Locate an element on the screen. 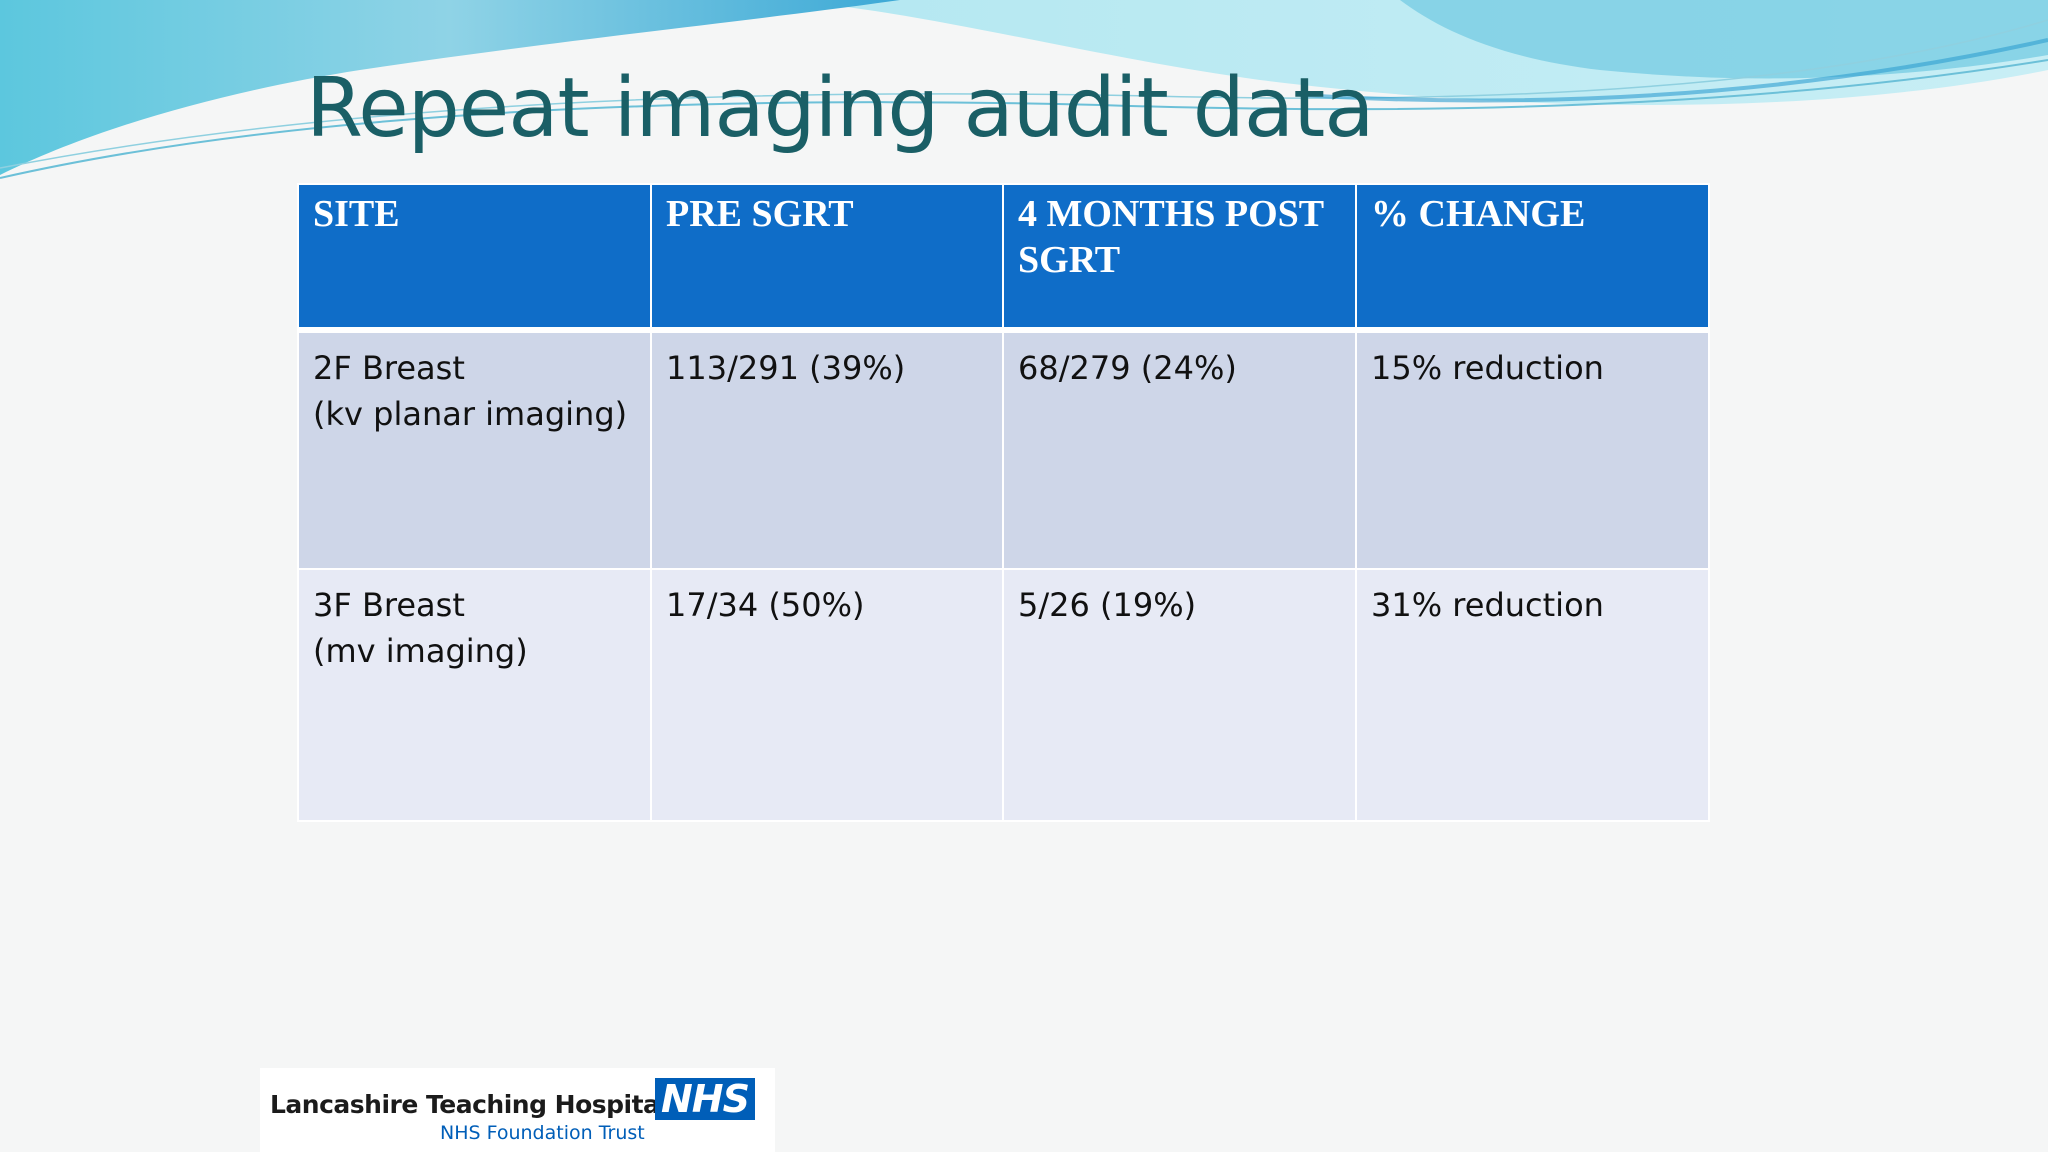 The image size is (2048, 1152). column-header-pre-sgrt: PRE SGRT is located at coordinates (827, 258).